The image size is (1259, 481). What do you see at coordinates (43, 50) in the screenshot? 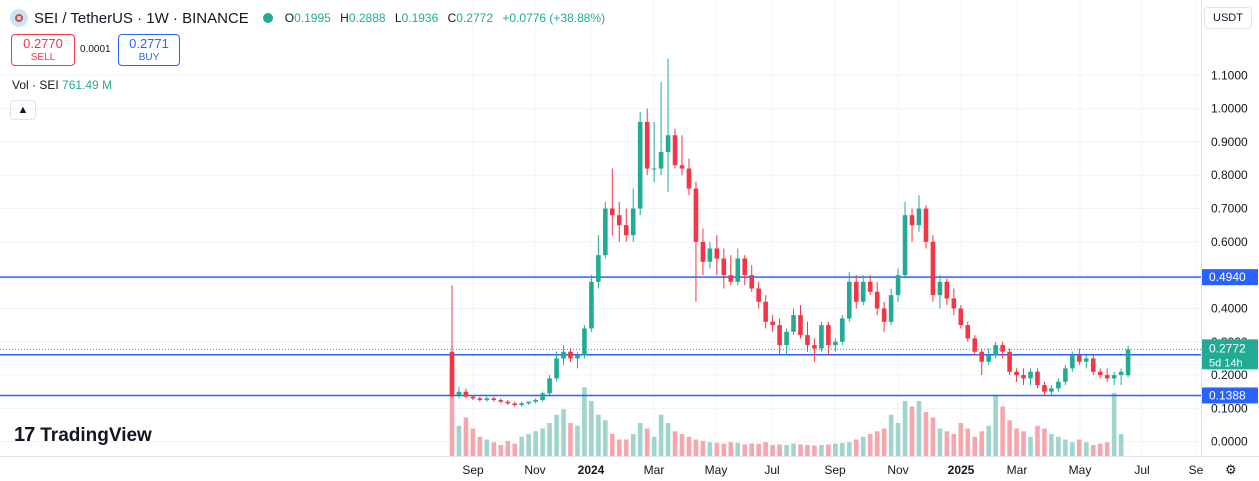
I see `sell-button: 0.2770 SELL` at bounding box center [43, 50].